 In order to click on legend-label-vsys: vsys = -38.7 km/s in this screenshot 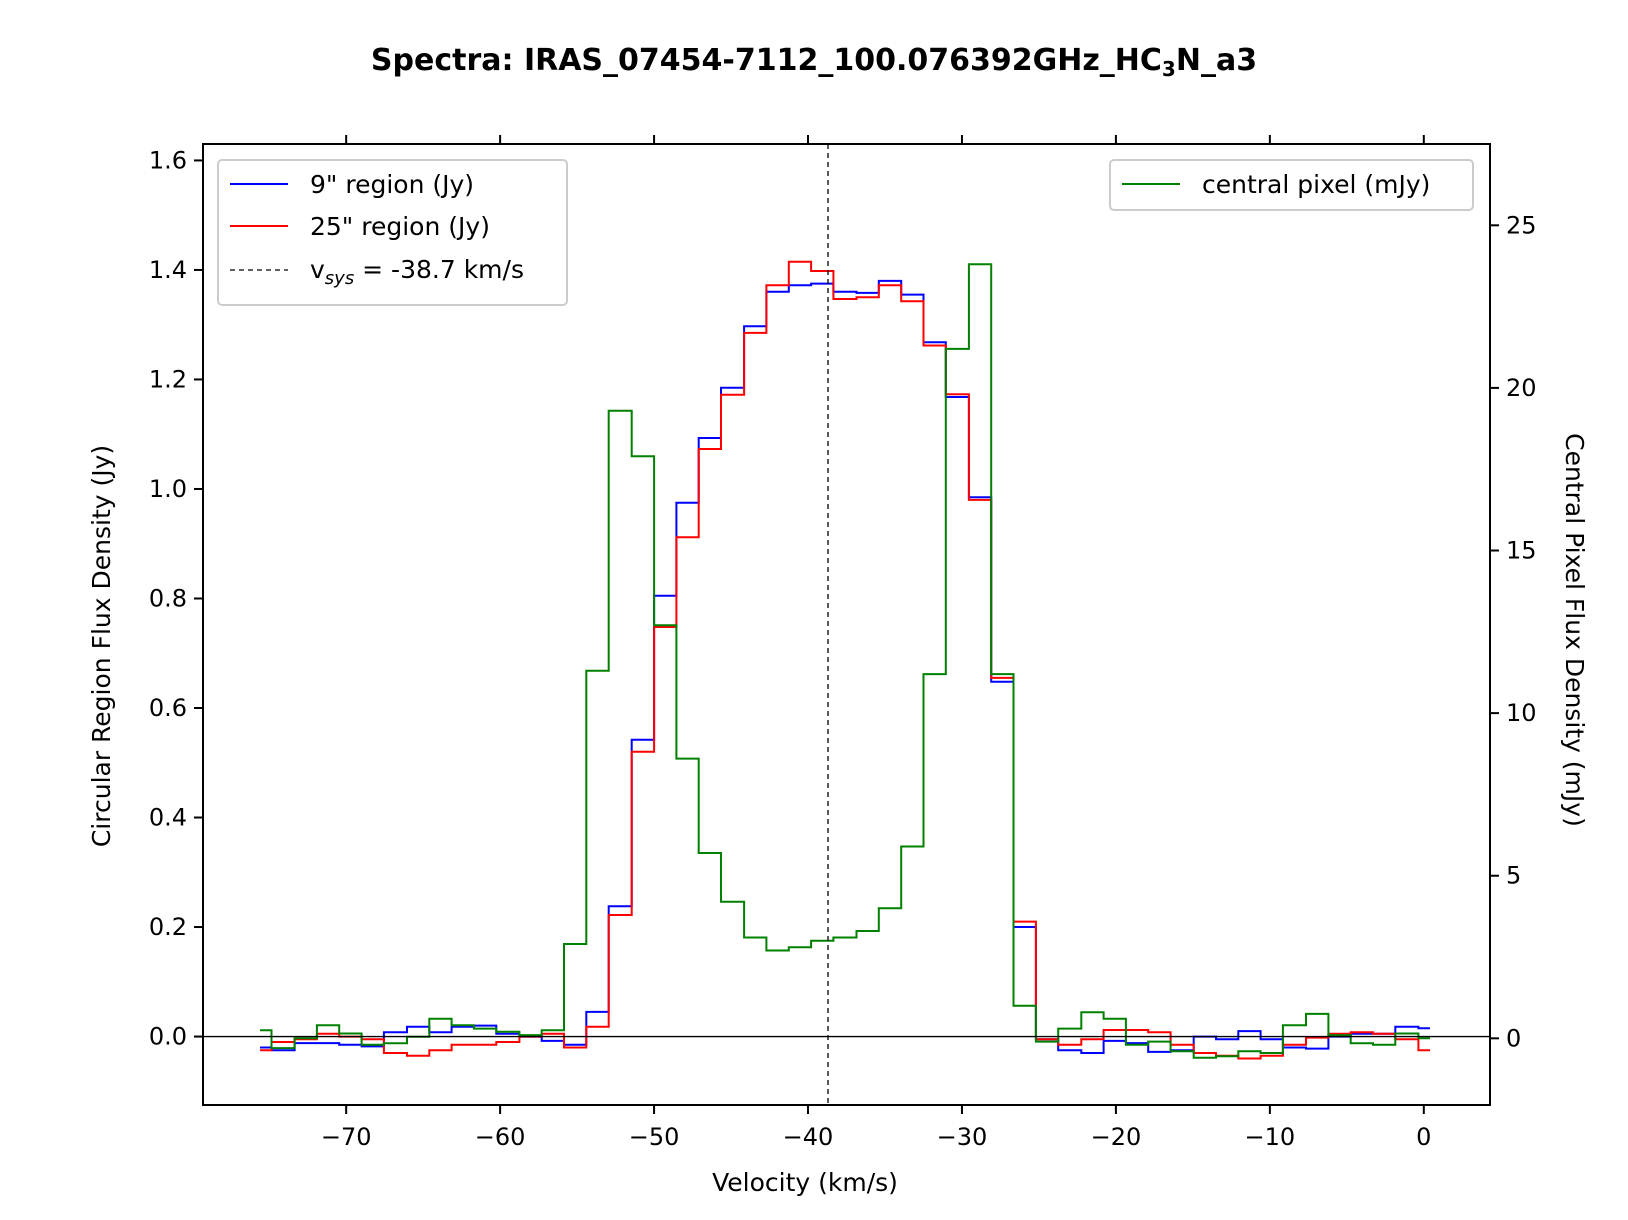, I will do `click(417, 272)`.